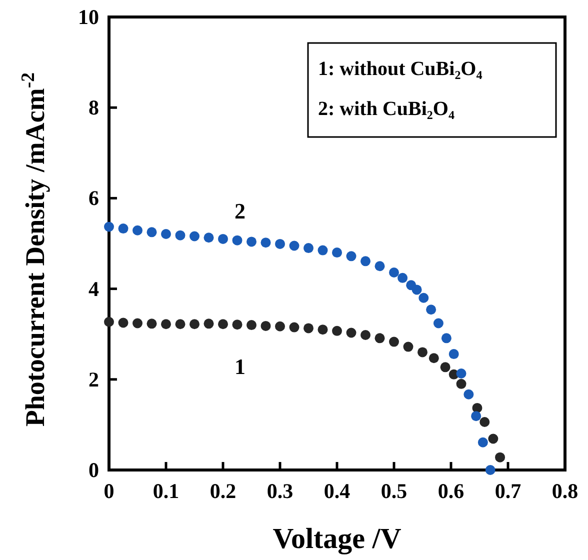  I want to click on x-tick-label: 0.7, so click(508, 491).